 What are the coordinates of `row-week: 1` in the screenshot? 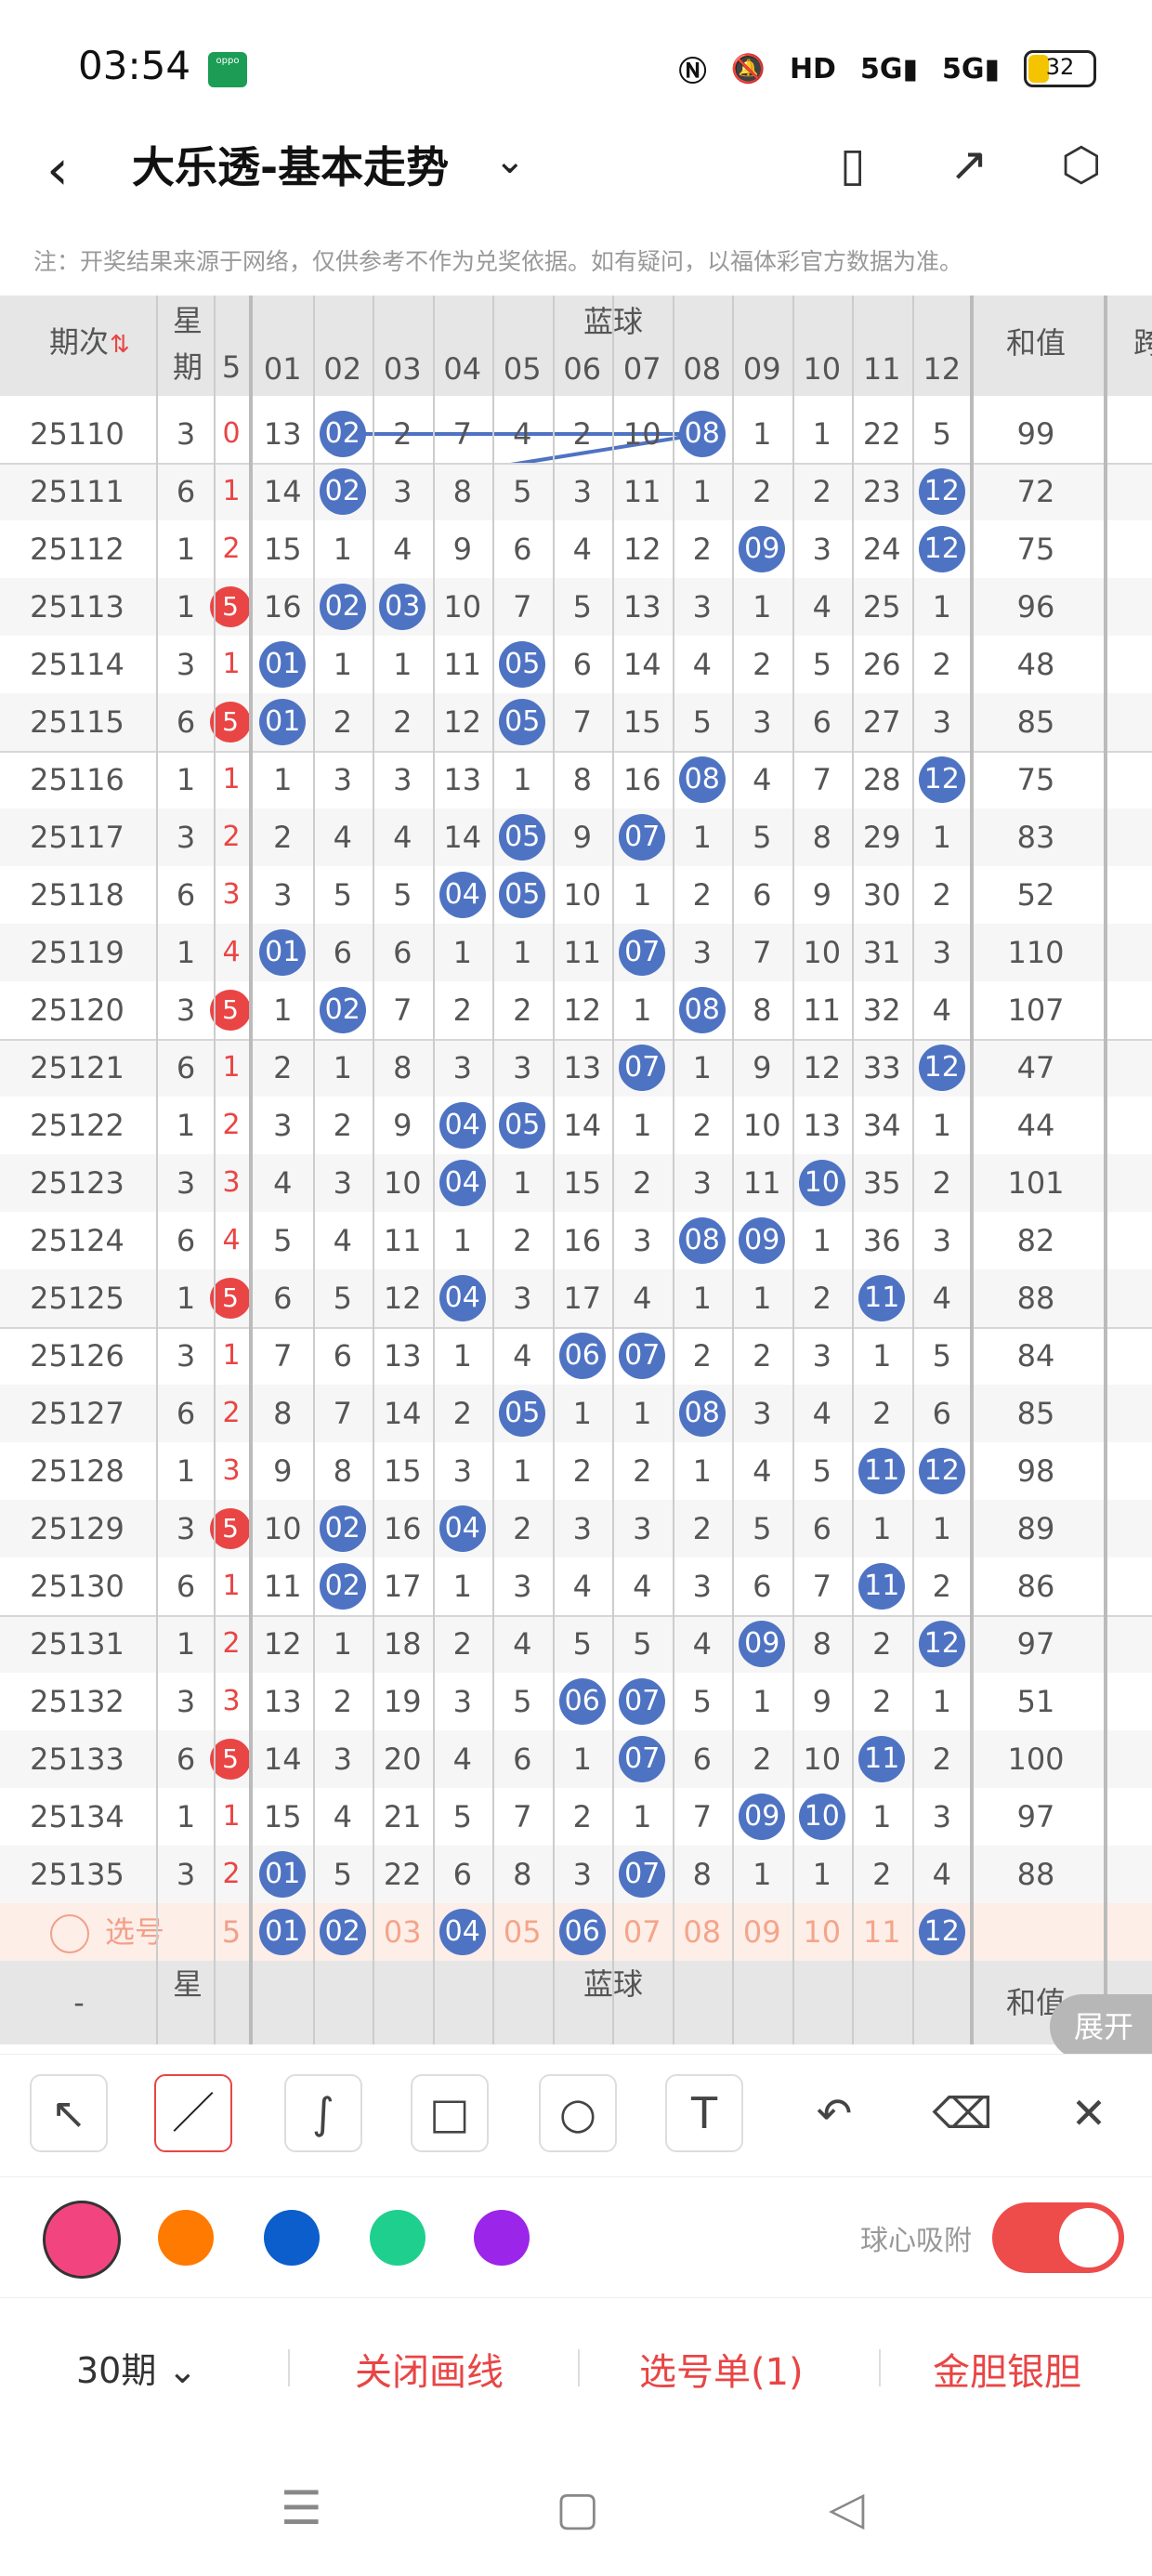 It's located at (186, 952).